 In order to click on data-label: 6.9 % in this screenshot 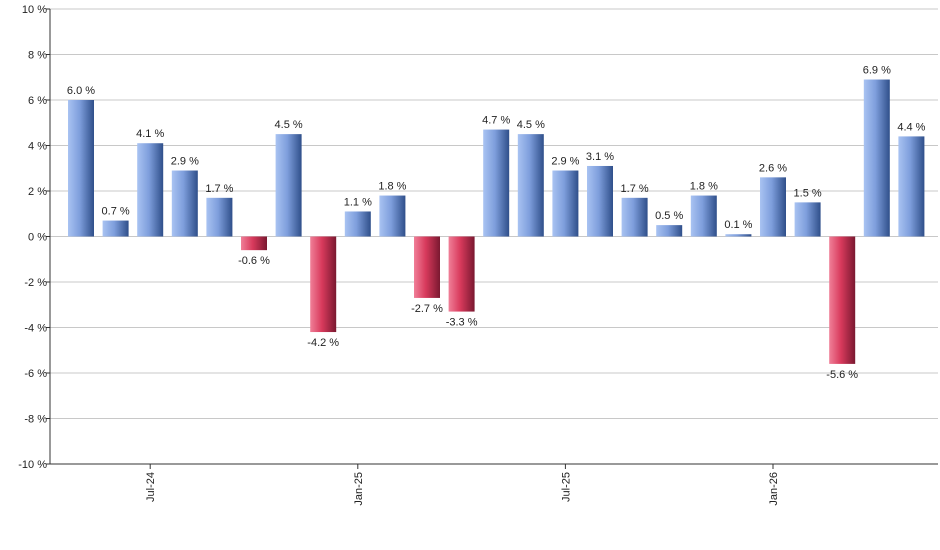, I will do `click(877, 71)`.